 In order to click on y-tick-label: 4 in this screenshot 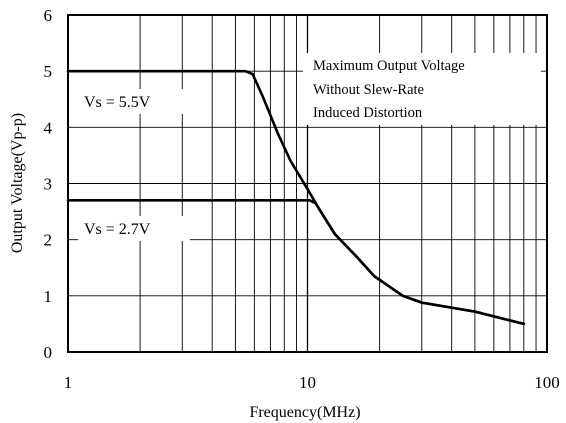, I will do `click(48, 127)`.